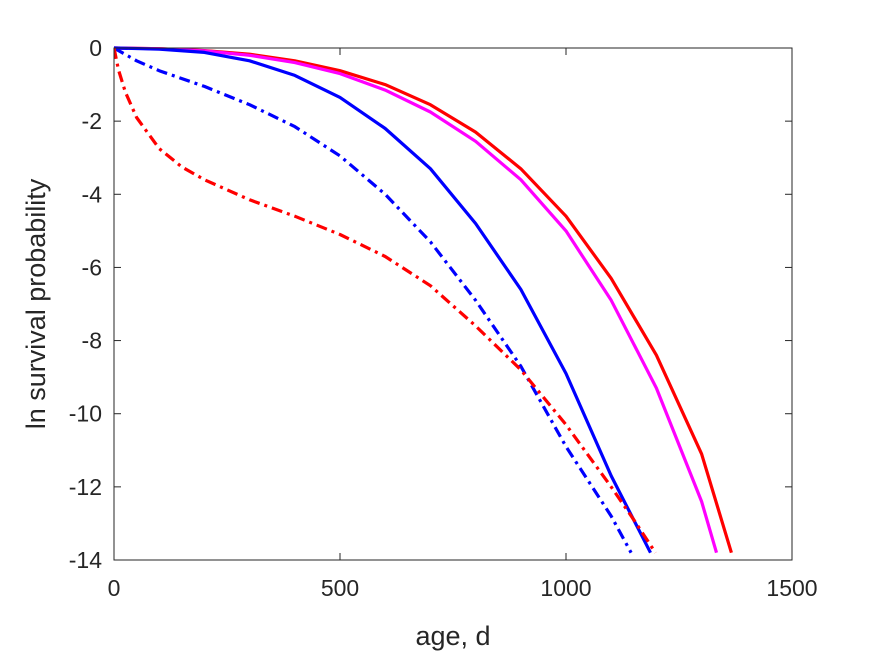 This screenshot has height=656, width=875. What do you see at coordinates (114, 588) in the screenshot?
I see `x-tick-label: 0` at bounding box center [114, 588].